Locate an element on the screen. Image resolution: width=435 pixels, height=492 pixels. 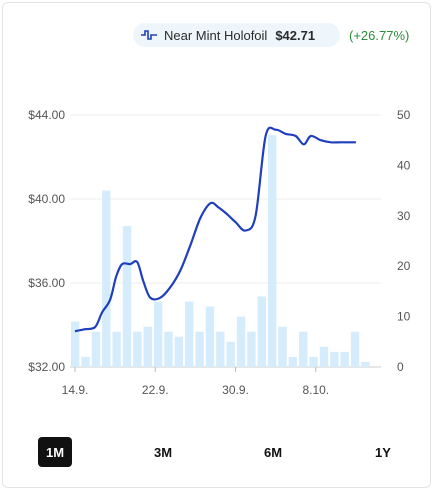
current-price: $42.71 is located at coordinates (295, 35).